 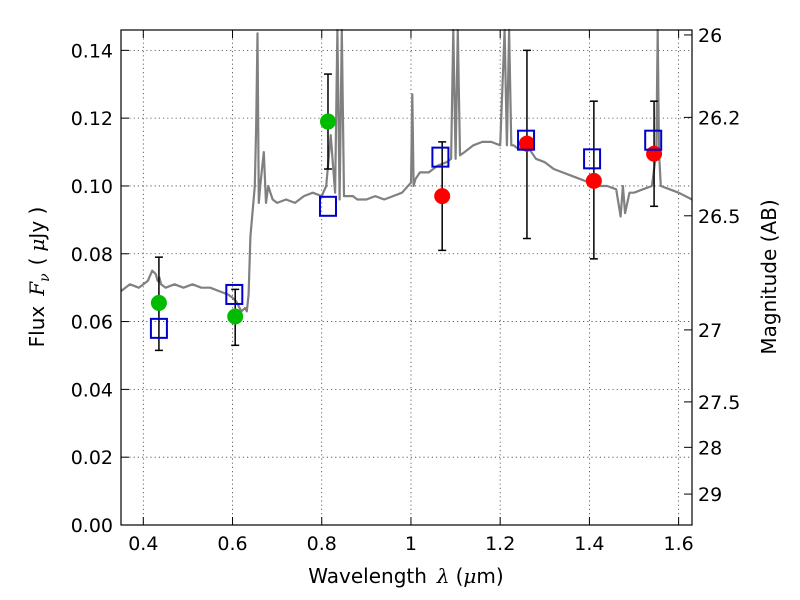 I want to click on x-tick-label: 0.6, so click(x=232, y=544).